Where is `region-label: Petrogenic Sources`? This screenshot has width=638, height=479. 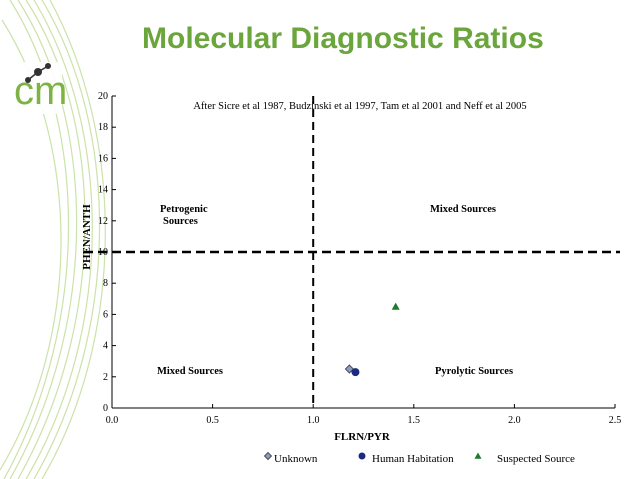 region-label: Petrogenic Sources is located at coordinates (184, 215).